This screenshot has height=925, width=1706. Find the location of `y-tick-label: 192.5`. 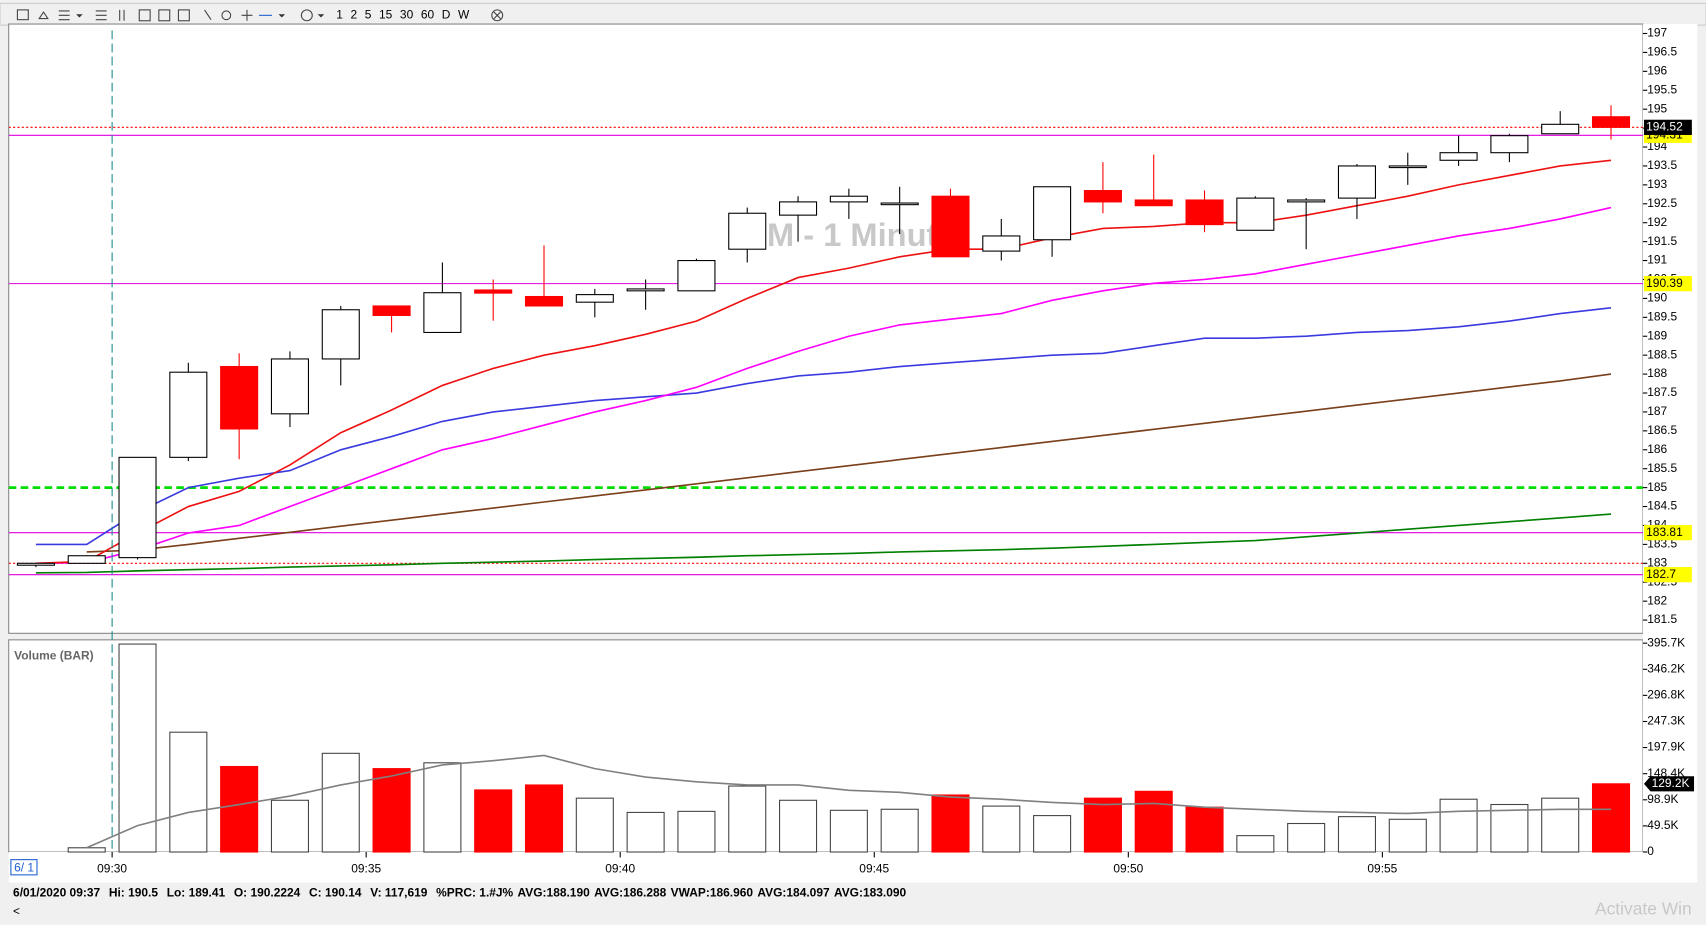

y-tick-label: 192.5 is located at coordinates (1662, 203).